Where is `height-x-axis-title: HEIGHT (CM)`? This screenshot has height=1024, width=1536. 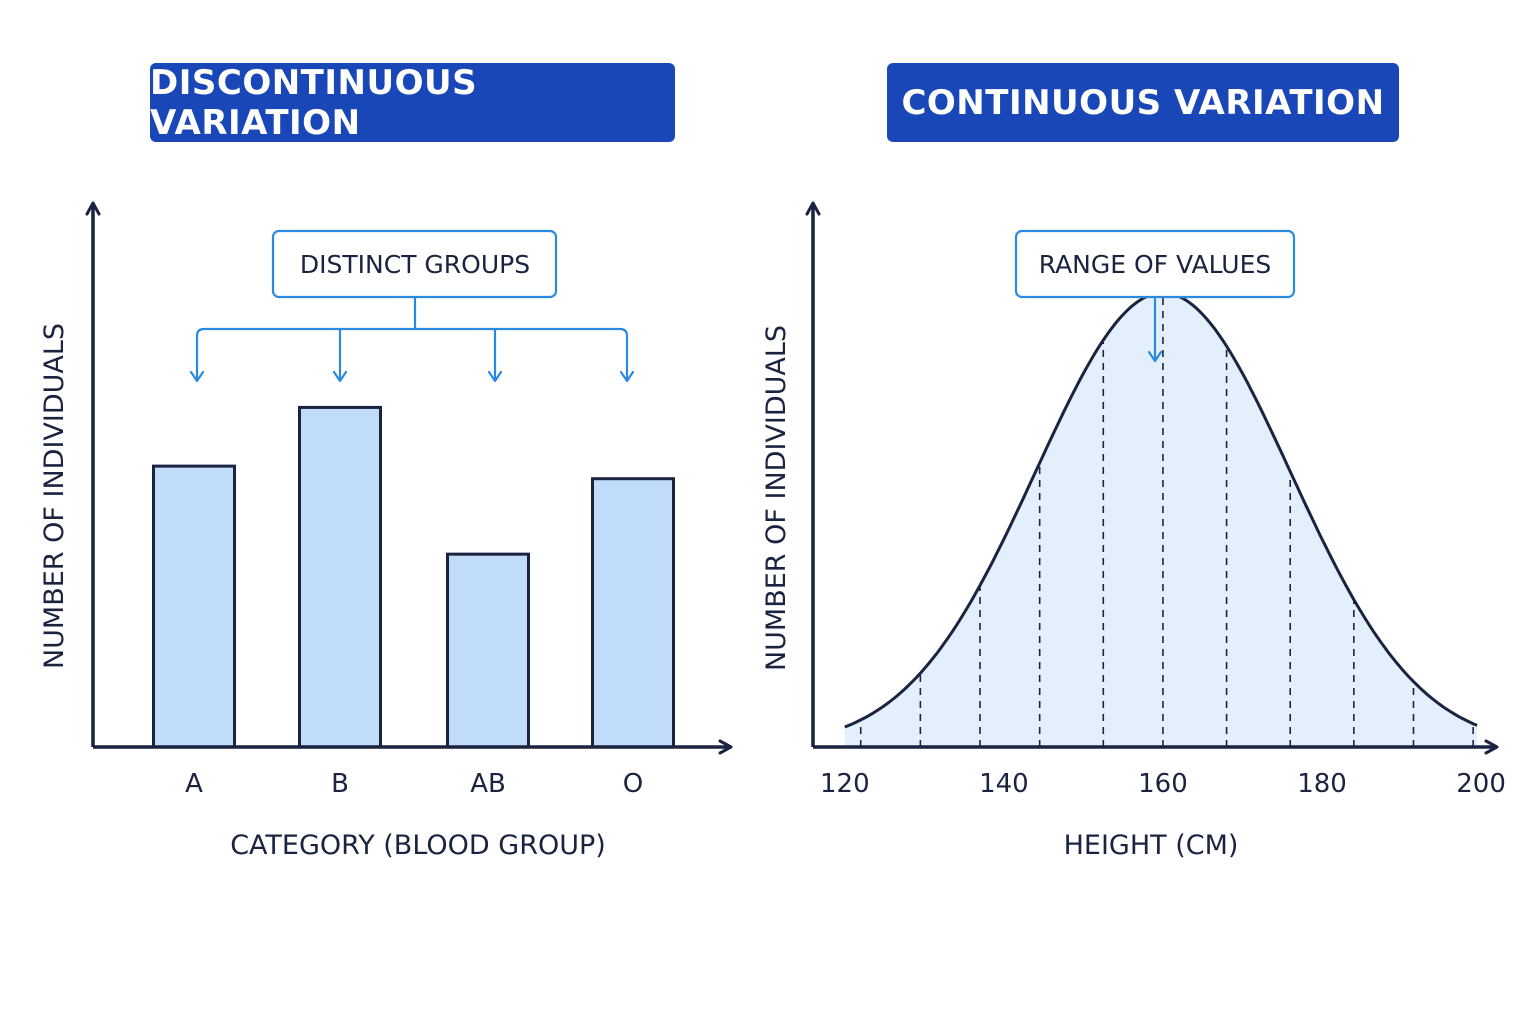
height-x-axis-title: HEIGHT (CM) is located at coordinates (1151, 845).